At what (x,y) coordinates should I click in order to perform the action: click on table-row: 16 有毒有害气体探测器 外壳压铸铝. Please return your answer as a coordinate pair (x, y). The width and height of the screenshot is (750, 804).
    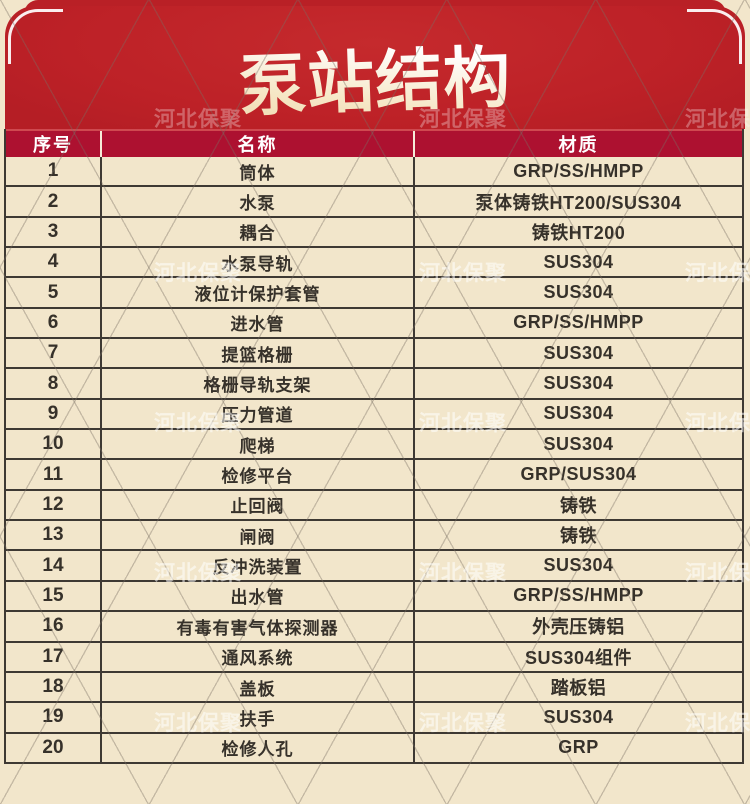
    Looking at the image, I should click on (374, 627).